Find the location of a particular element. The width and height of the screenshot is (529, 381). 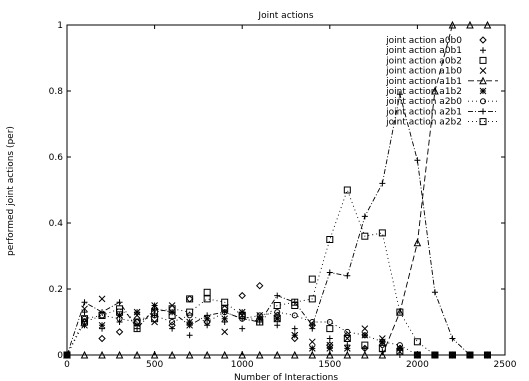

y-tick-label: 0.8 is located at coordinates (56, 92).